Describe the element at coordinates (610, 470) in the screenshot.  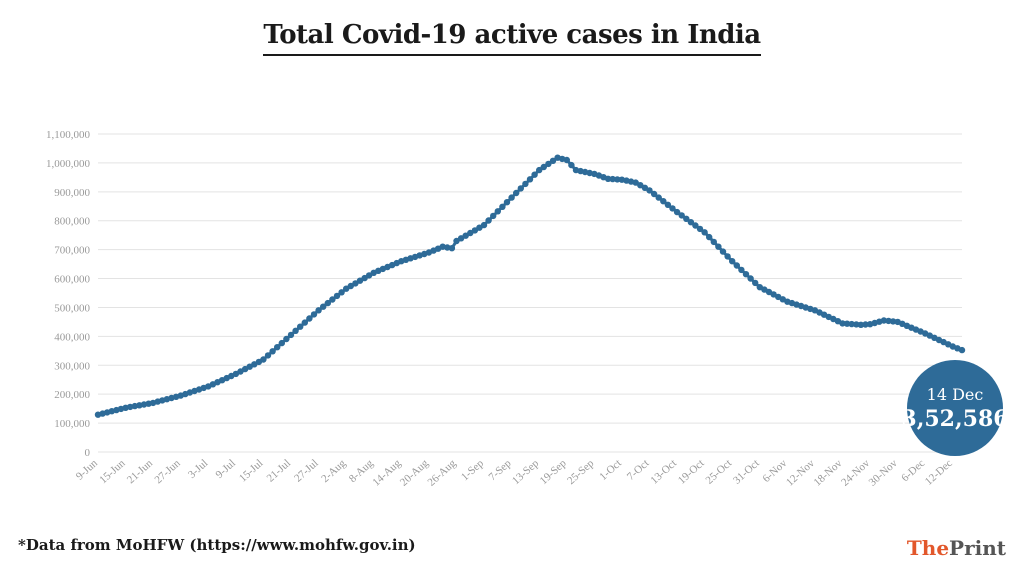
I see `x-tick-label: 1-Oct` at that location.